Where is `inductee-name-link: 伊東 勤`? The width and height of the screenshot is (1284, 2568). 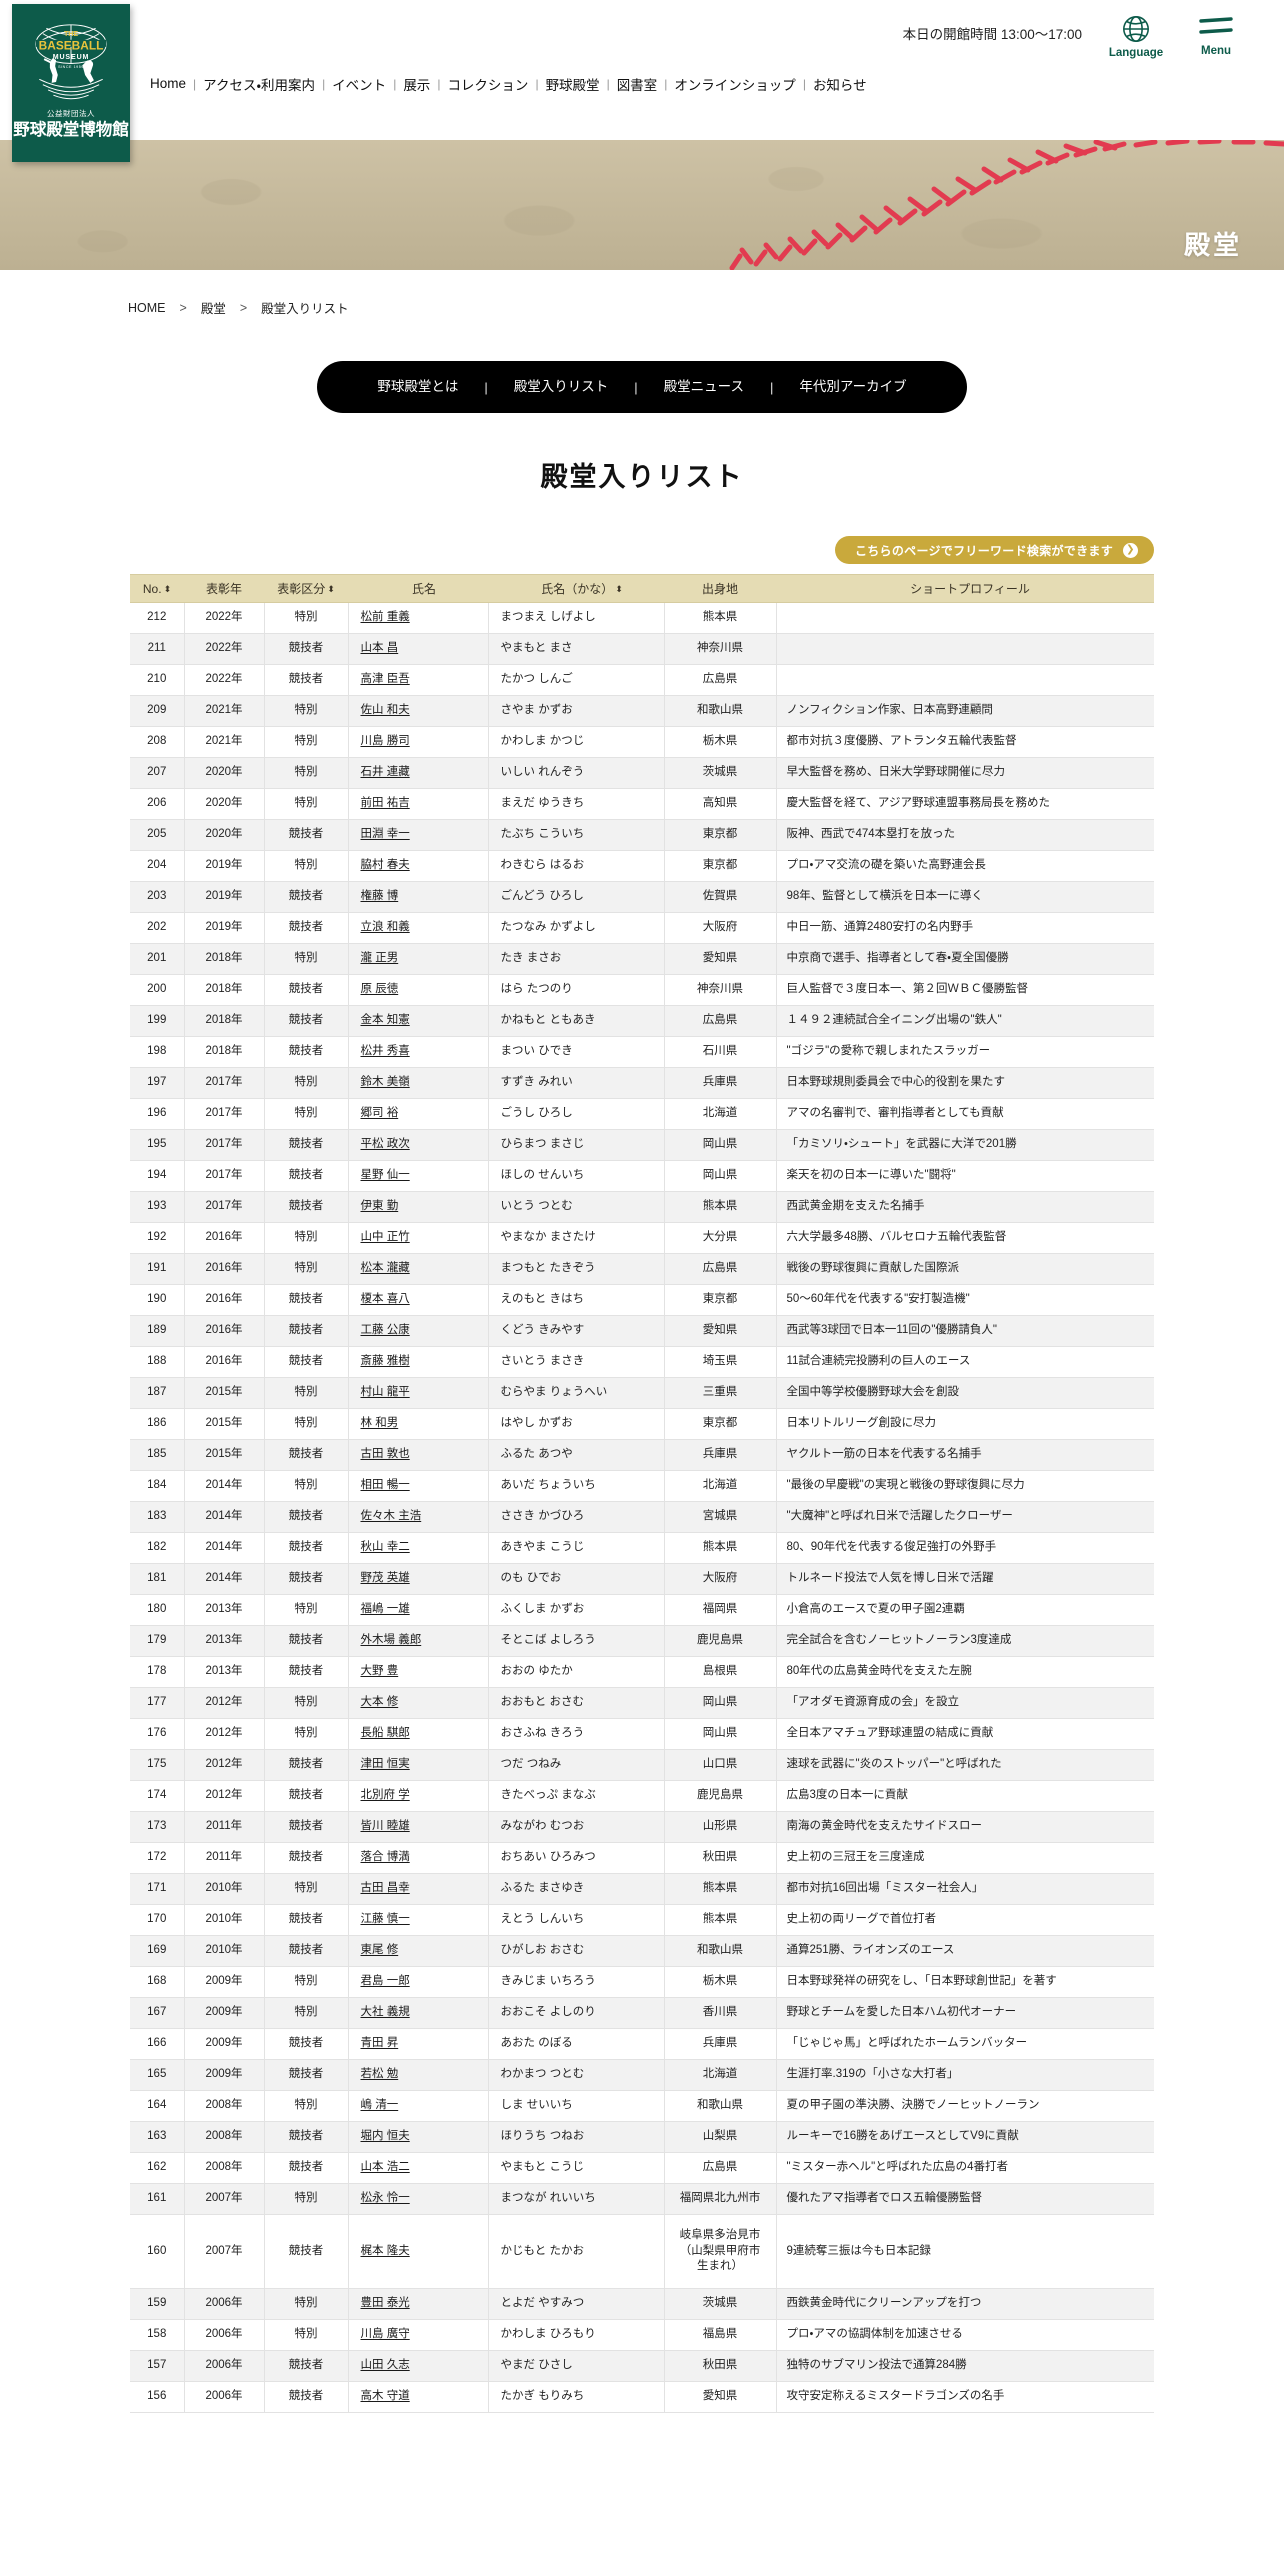 inductee-name-link: 伊東 勤 is located at coordinates (379, 1206).